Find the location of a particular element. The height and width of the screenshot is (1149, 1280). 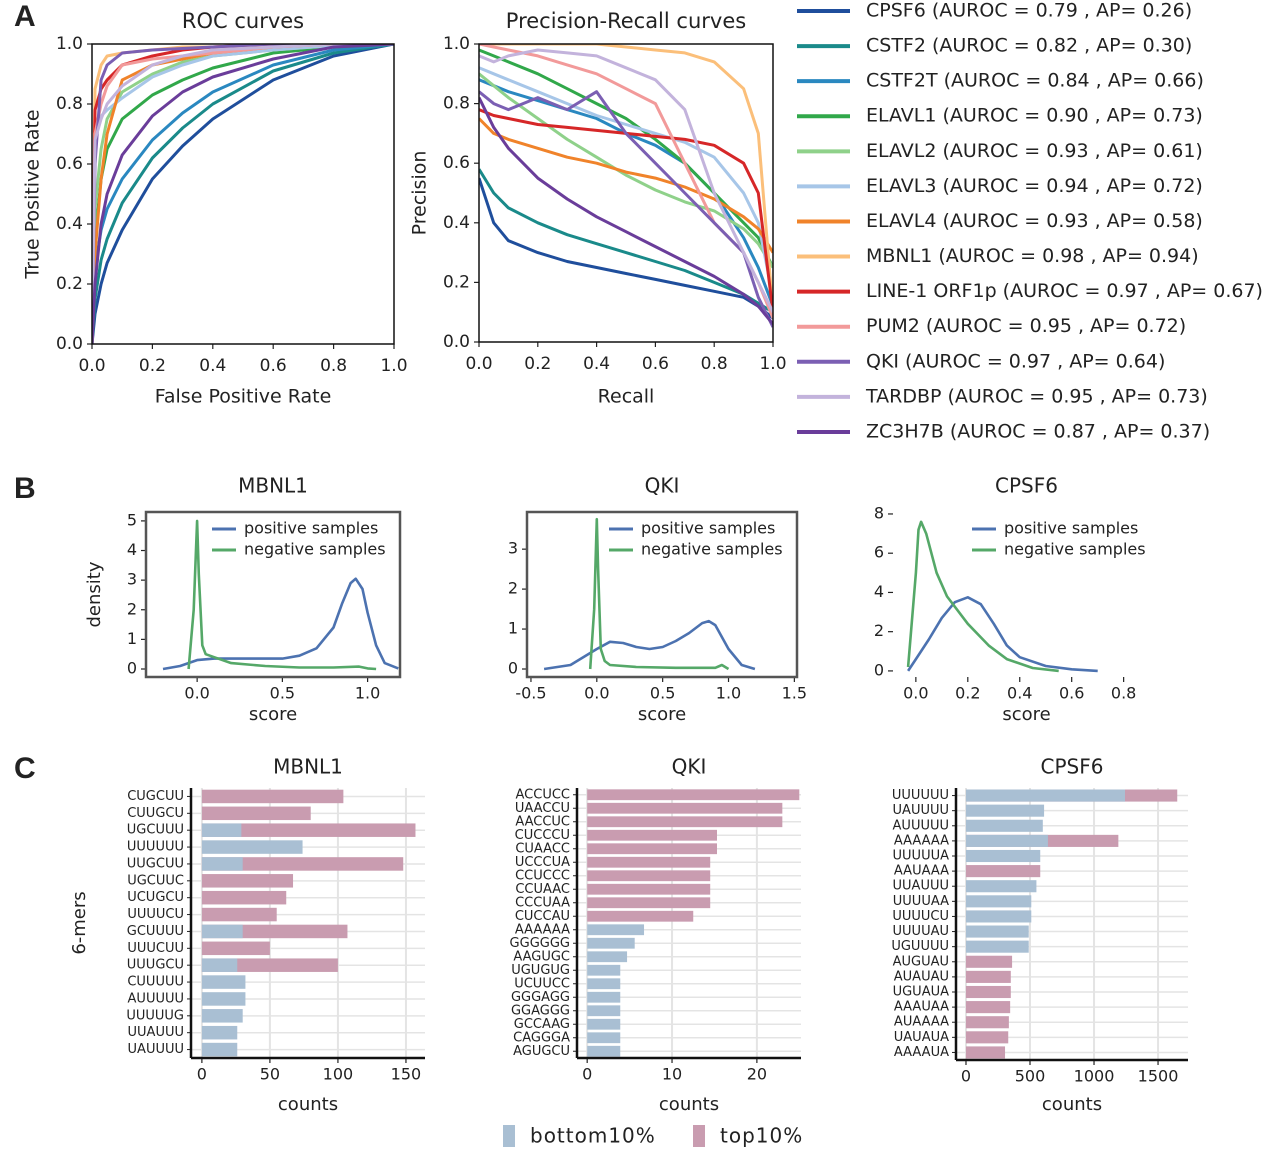

y-tick-label: UCCCUA is located at coordinates (542, 862).